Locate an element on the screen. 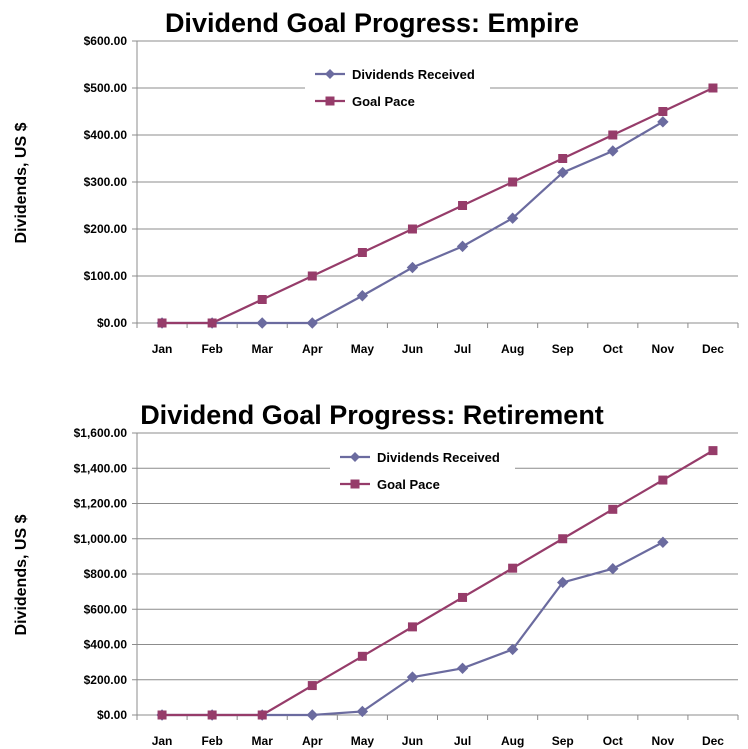 The height and width of the screenshot is (749, 748). y-tick-label: $500.00 is located at coordinates (106, 88).